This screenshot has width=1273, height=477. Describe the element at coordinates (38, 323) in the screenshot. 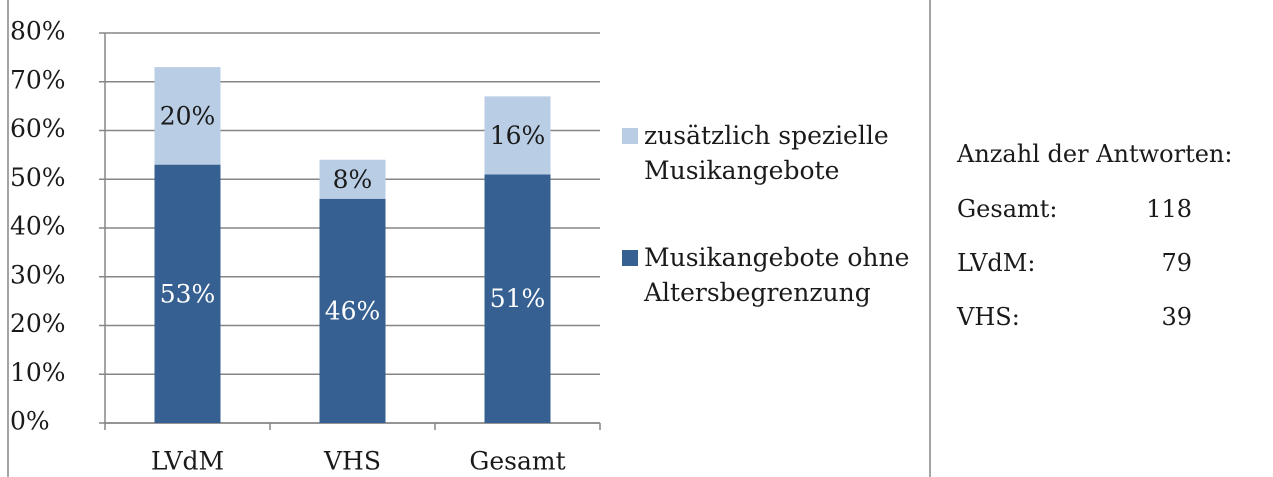

I see `y-tick-label: 20%` at that location.